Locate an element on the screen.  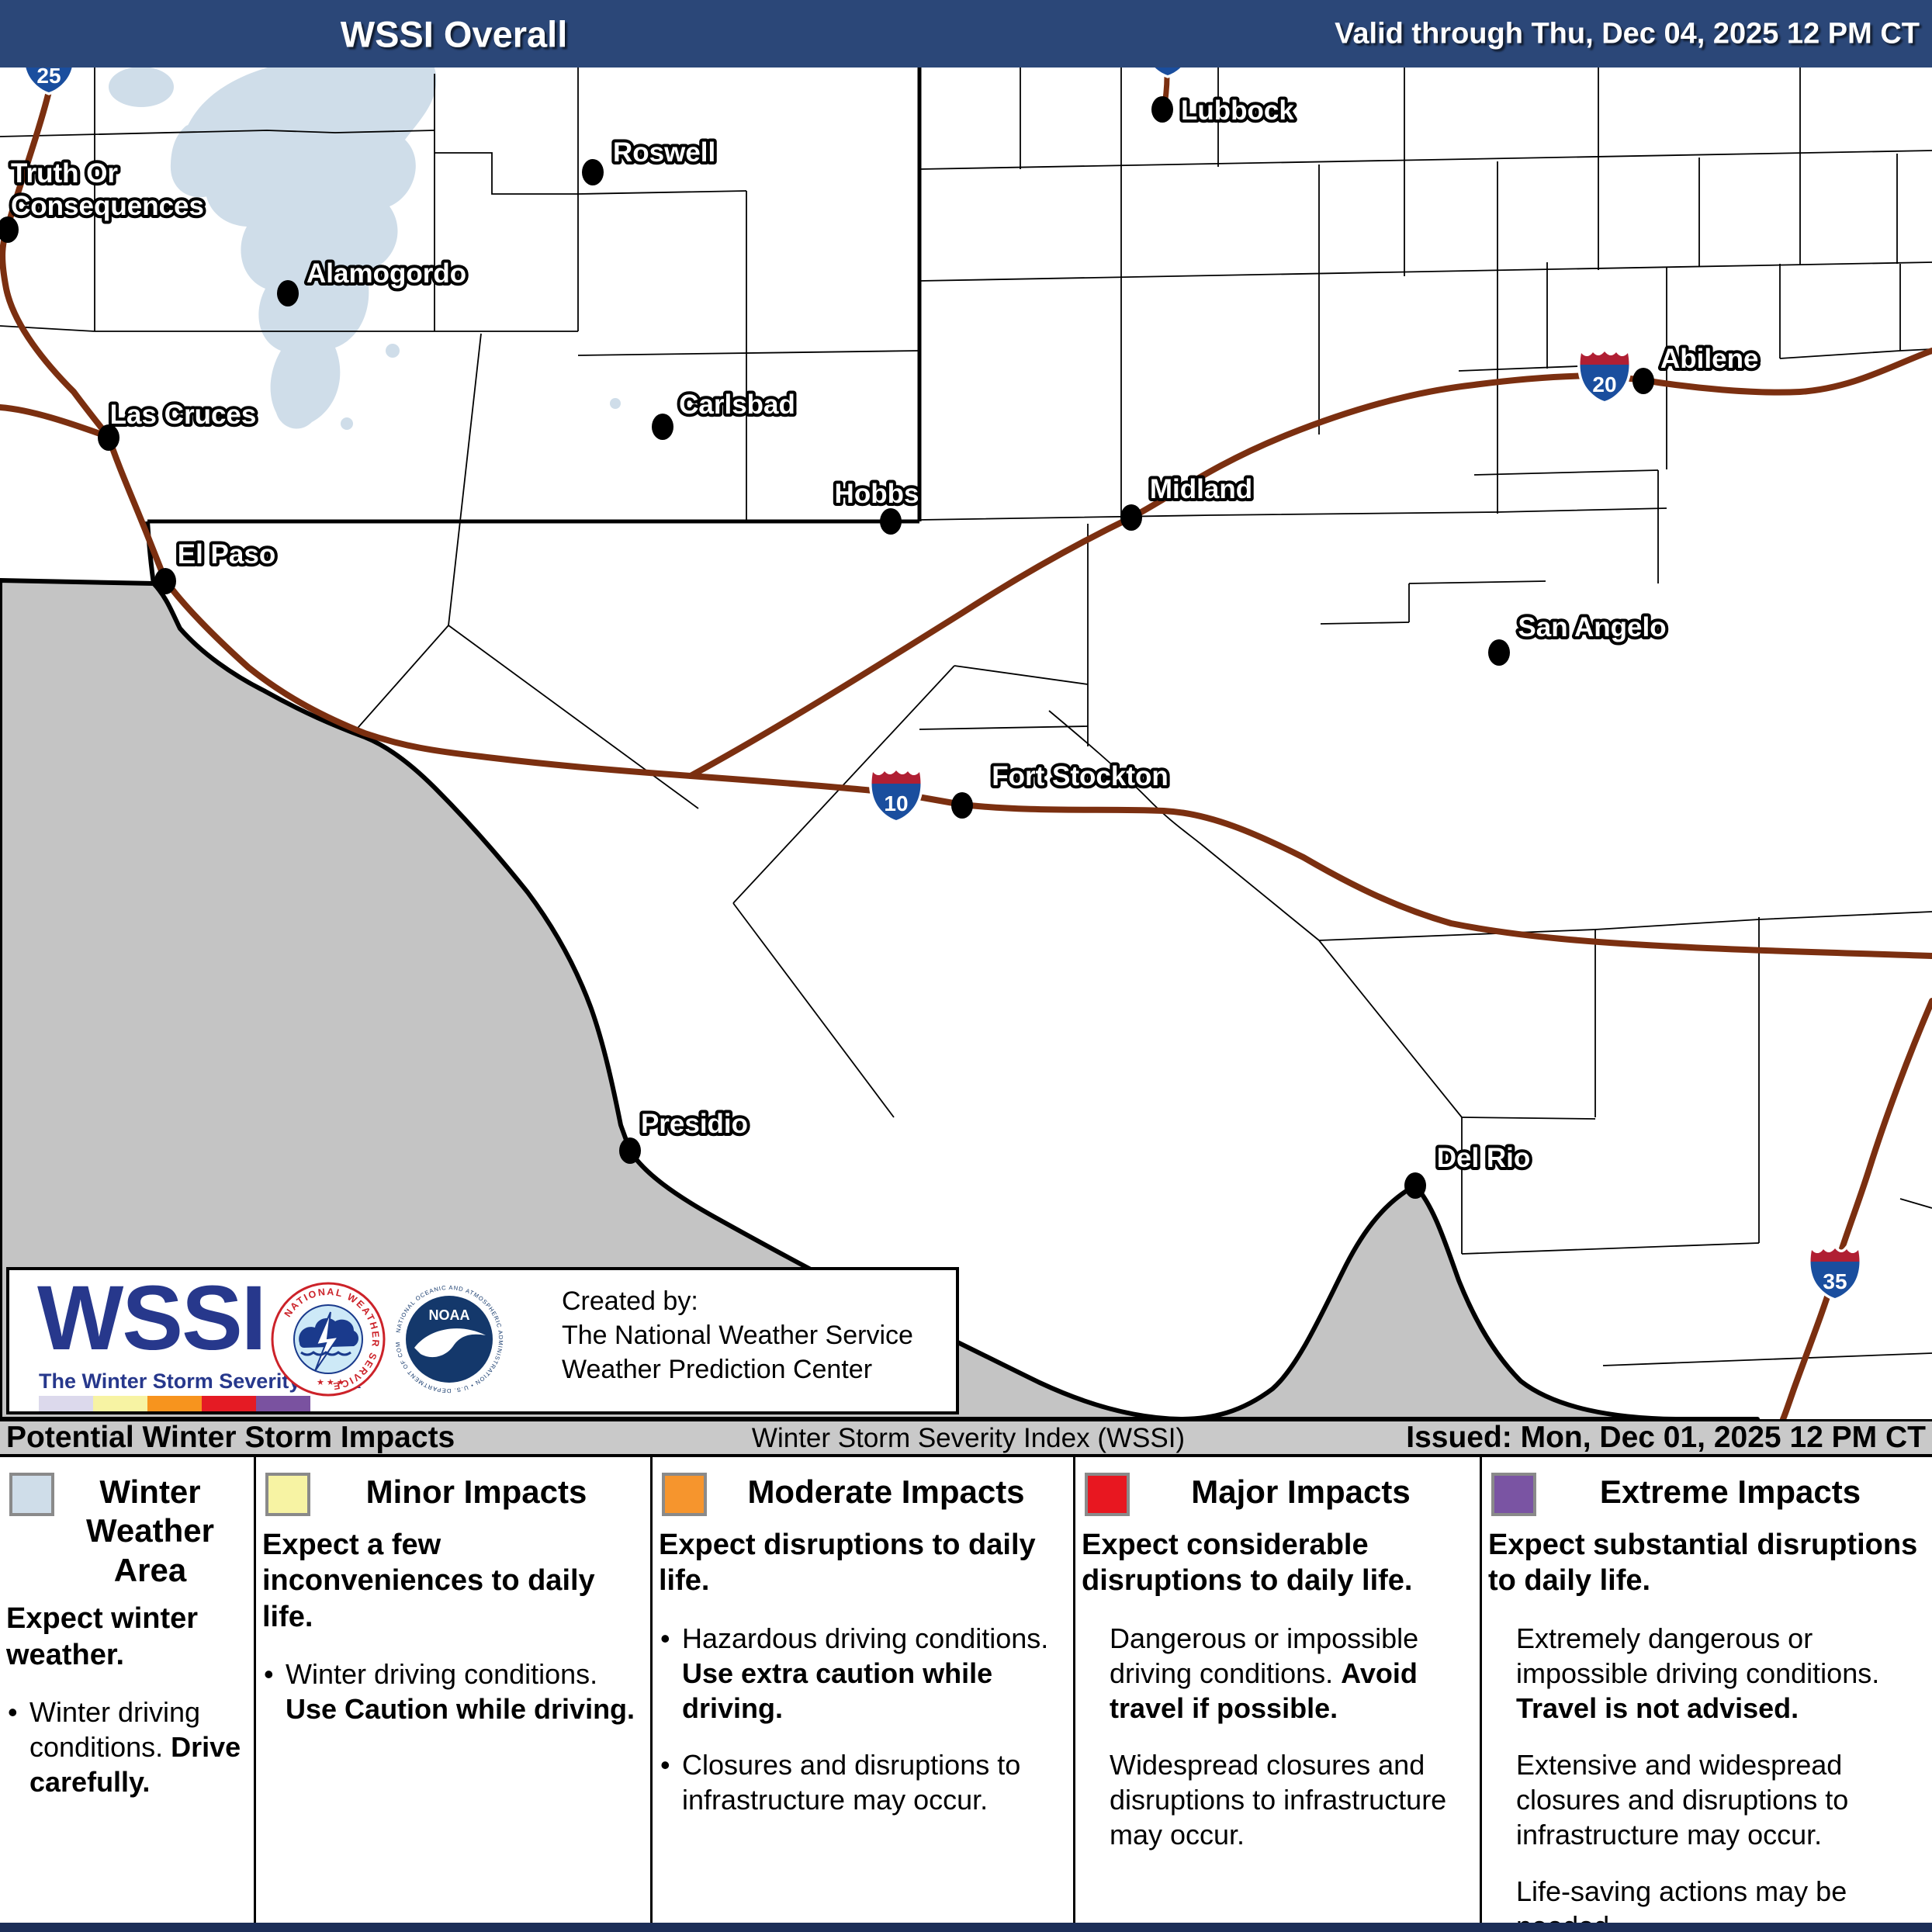
city-label: Abilene is located at coordinates (1709, 359).